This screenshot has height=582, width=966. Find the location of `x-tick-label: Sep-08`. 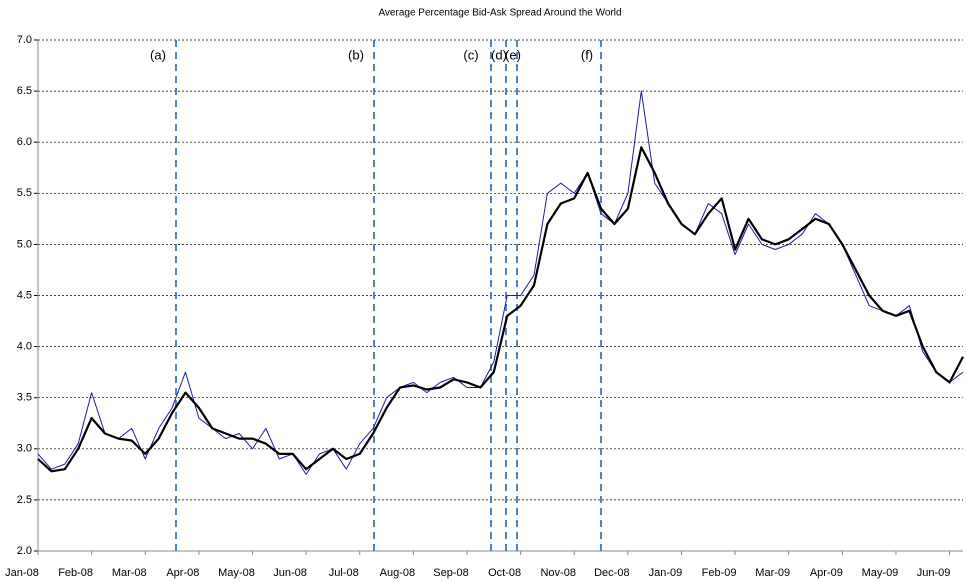

x-tick-label: Sep-08 is located at coordinates (450, 573).